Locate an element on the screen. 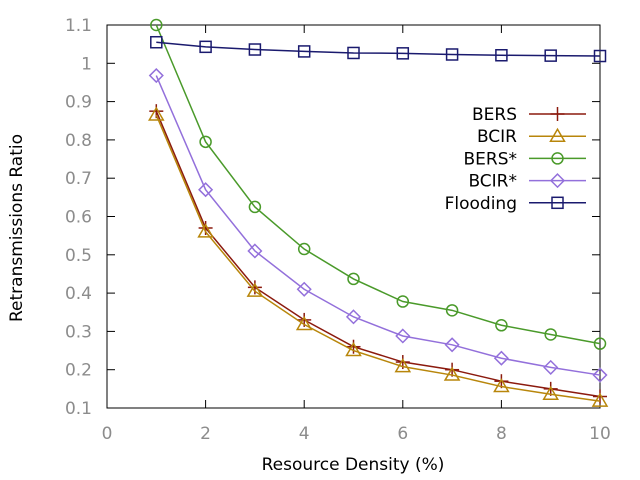 This screenshot has width=640, height=480. legend-label: BCIR is located at coordinates (497, 137).